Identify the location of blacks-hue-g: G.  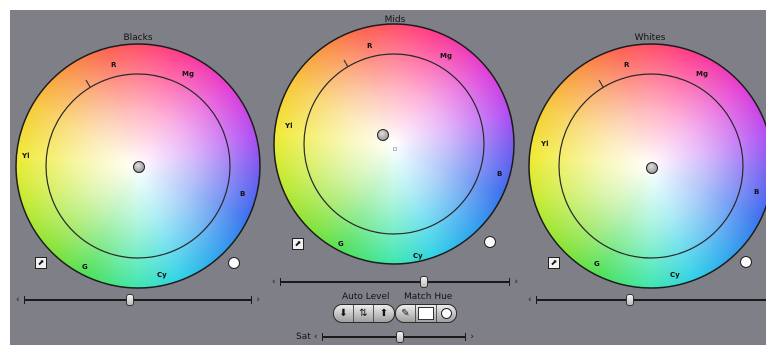
(85, 267).